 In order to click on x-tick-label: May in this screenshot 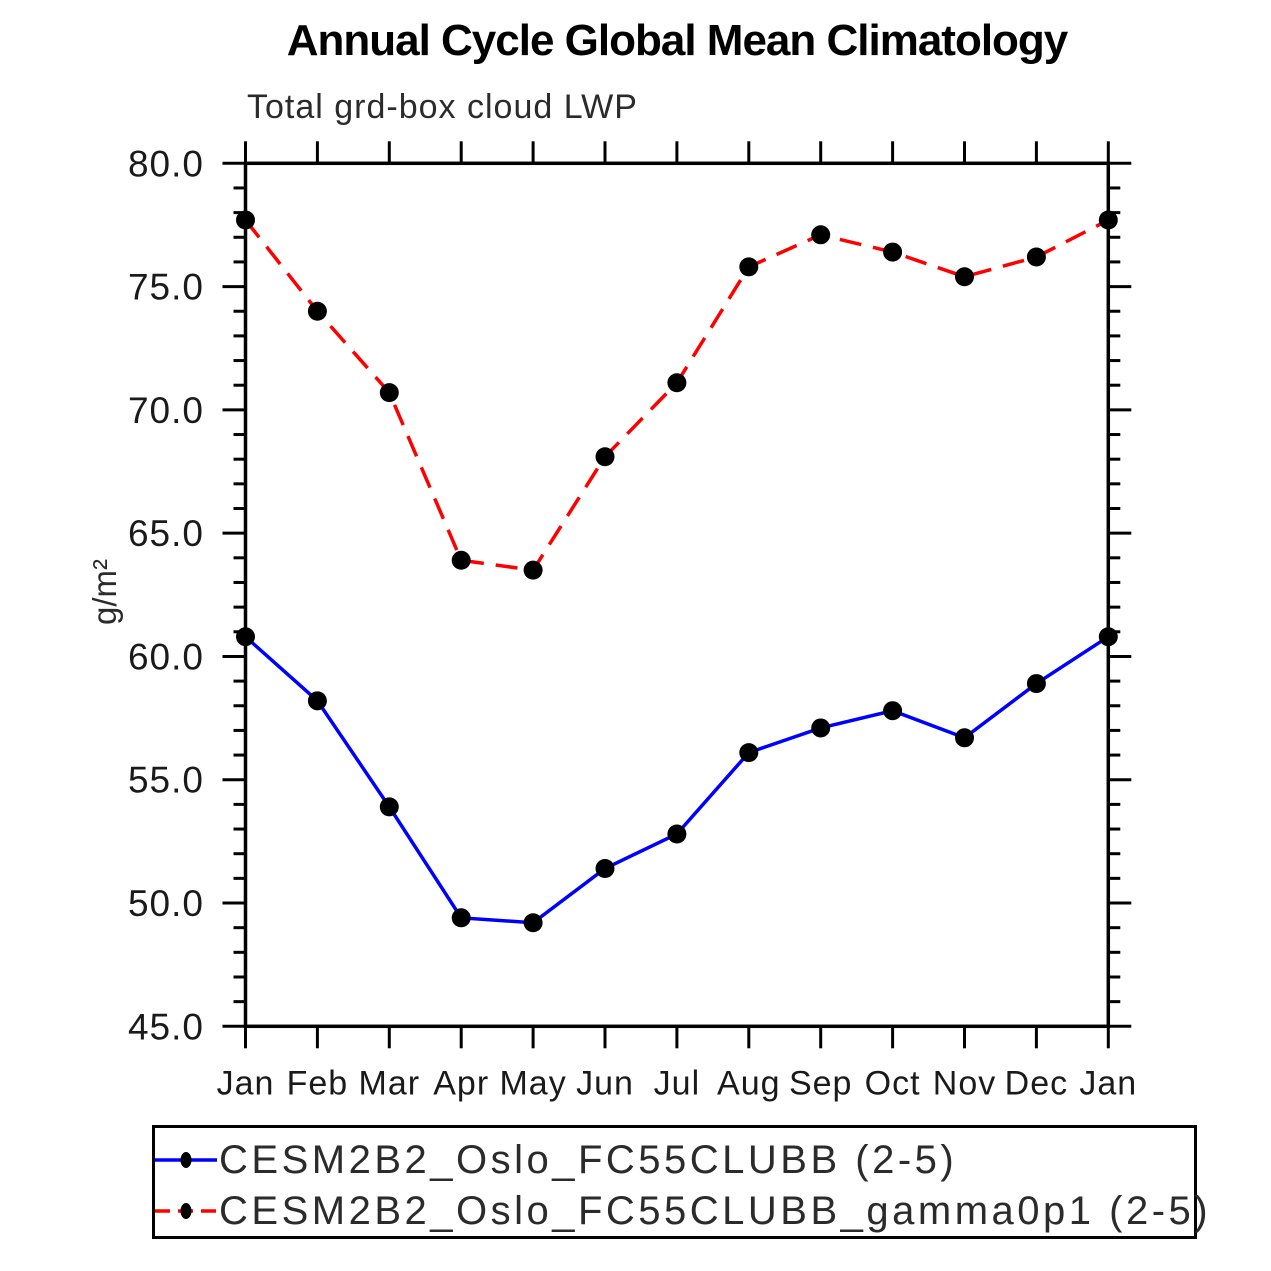, I will do `click(532, 1083)`.